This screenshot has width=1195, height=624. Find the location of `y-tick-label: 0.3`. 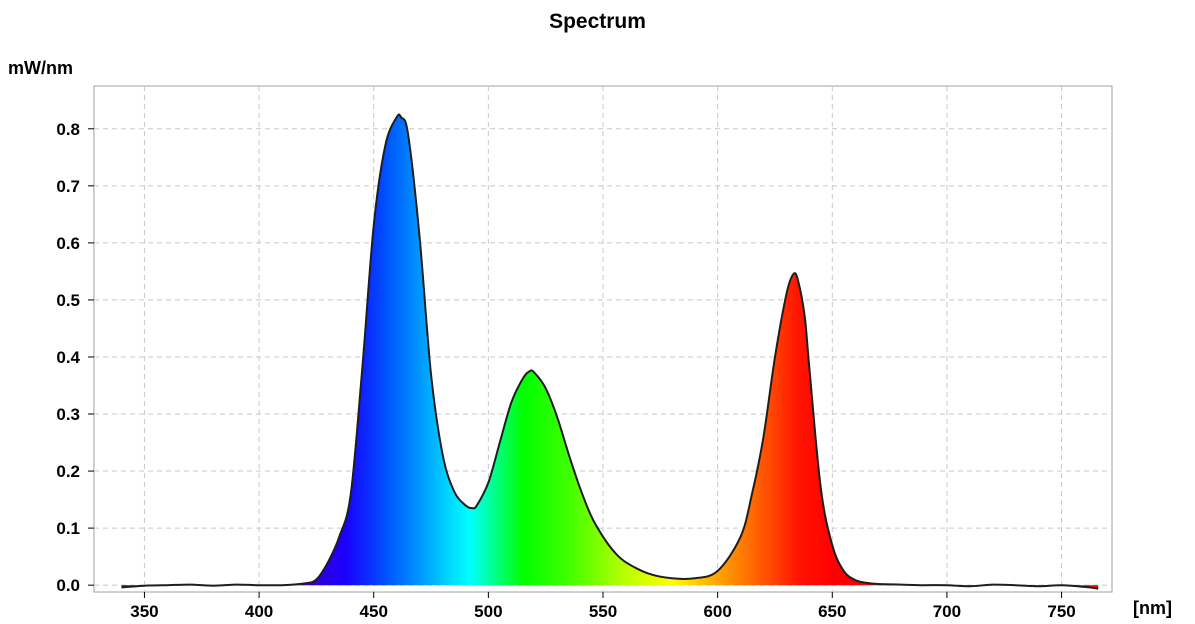

y-tick-label: 0.3 is located at coordinates (68, 414).